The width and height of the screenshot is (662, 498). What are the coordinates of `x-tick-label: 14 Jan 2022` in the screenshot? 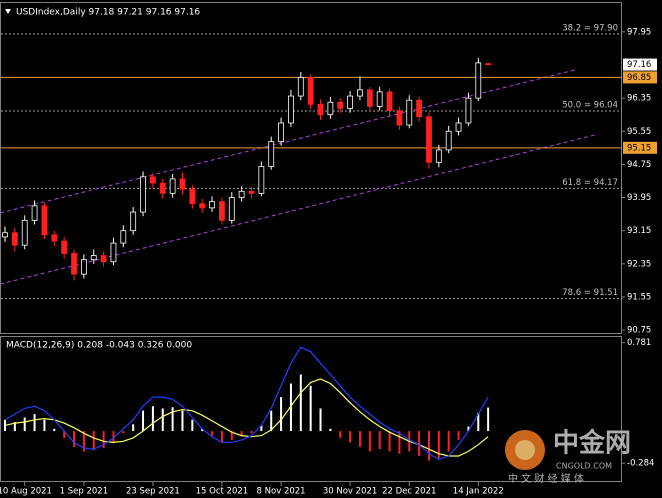 It's located at (478, 492).